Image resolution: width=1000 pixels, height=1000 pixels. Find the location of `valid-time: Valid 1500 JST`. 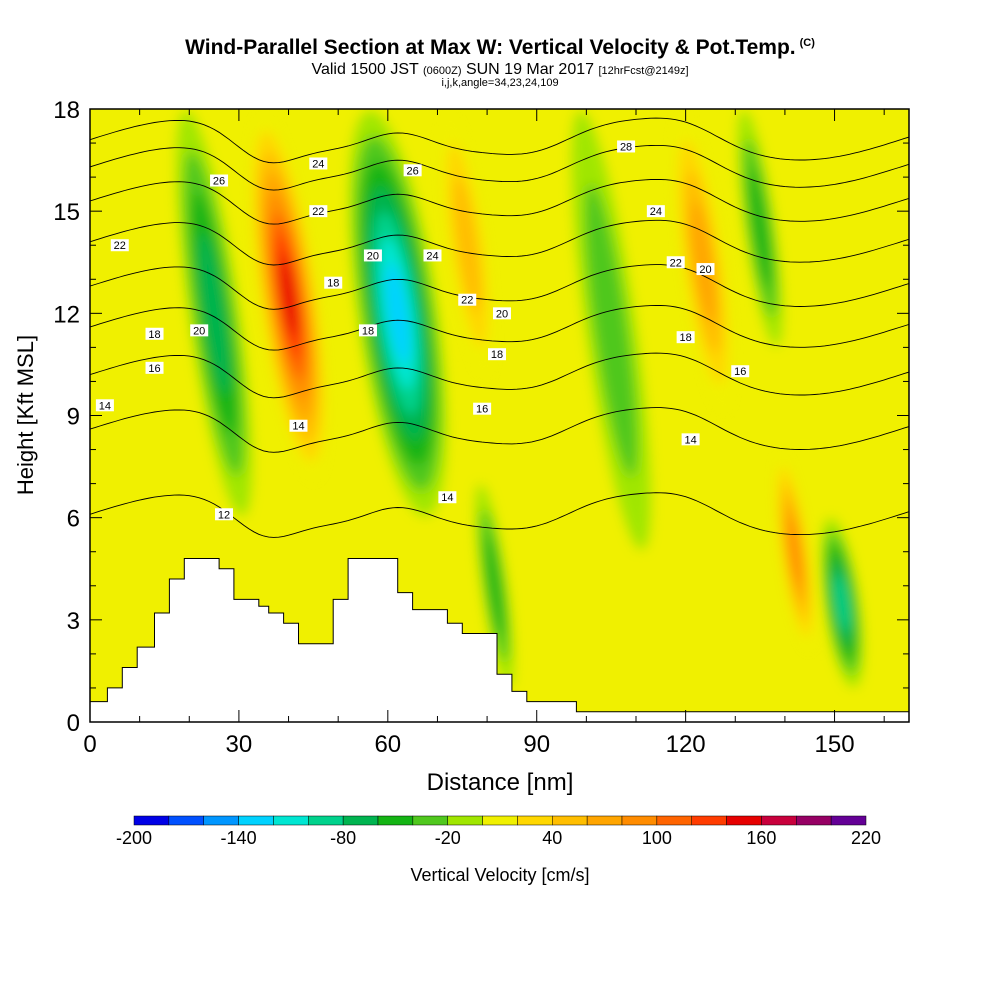

valid-time: Valid 1500 JST is located at coordinates (365, 69).